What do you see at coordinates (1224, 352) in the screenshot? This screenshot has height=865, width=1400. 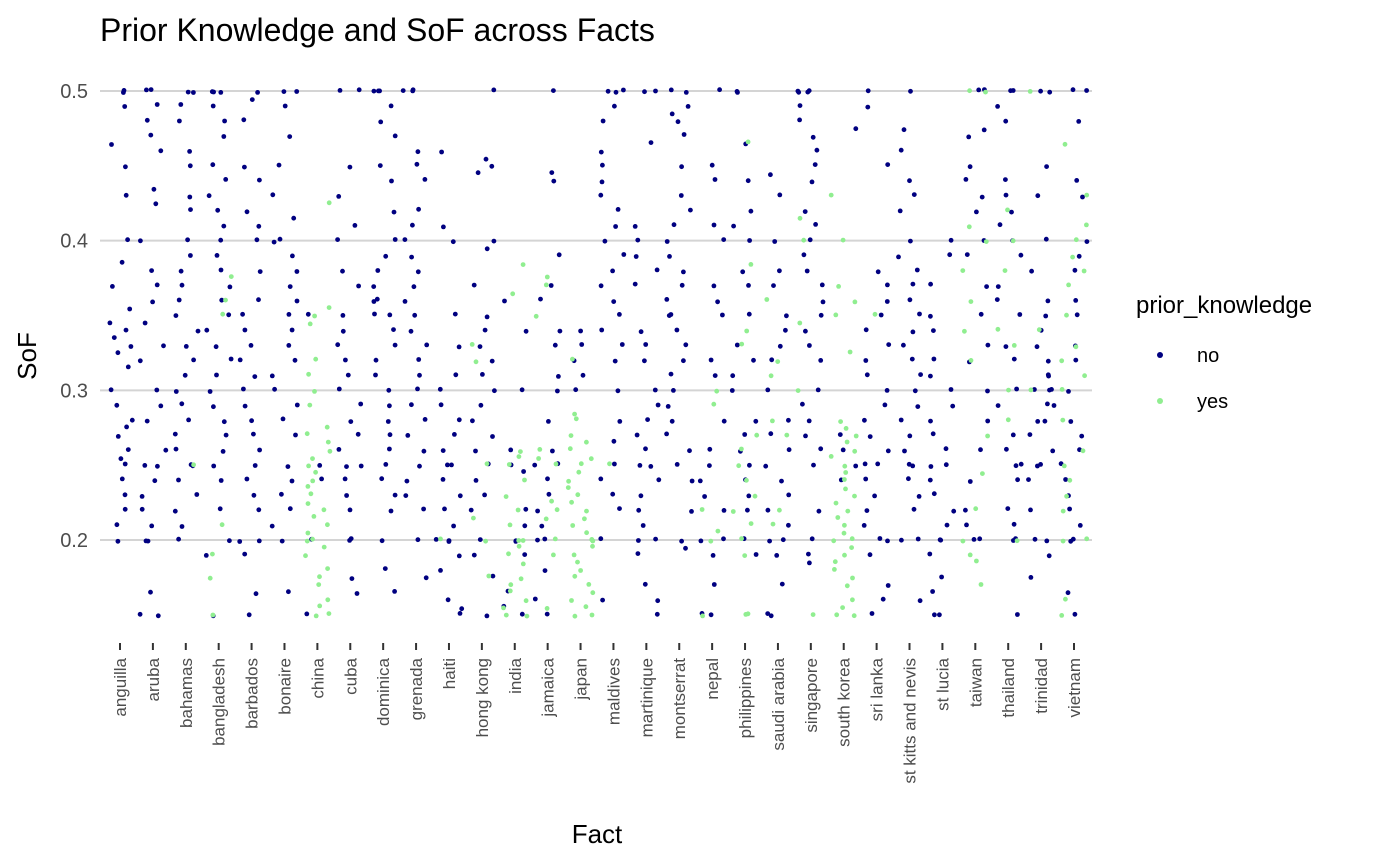 I see `legend: prior_knowledge no yes` at bounding box center [1224, 352].